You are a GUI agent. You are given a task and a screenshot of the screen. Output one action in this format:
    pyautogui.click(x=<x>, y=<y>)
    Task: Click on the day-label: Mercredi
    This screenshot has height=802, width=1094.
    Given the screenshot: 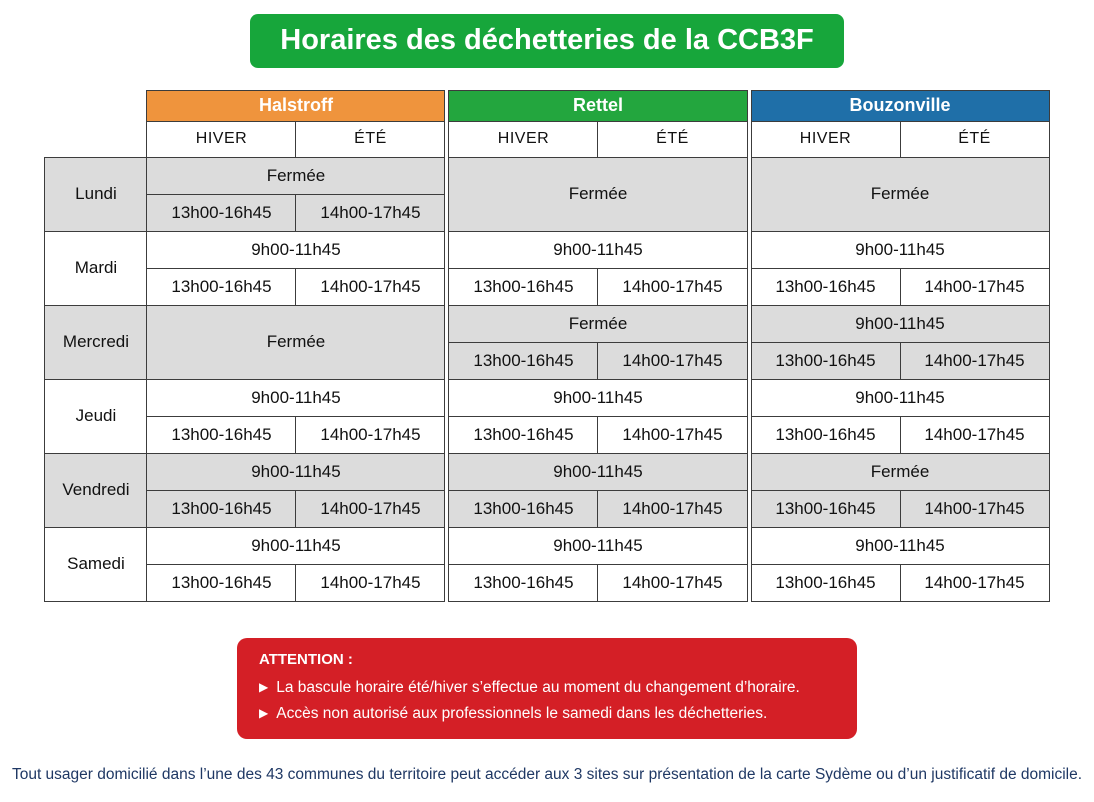 What is the action you would take?
    pyautogui.click(x=96, y=342)
    